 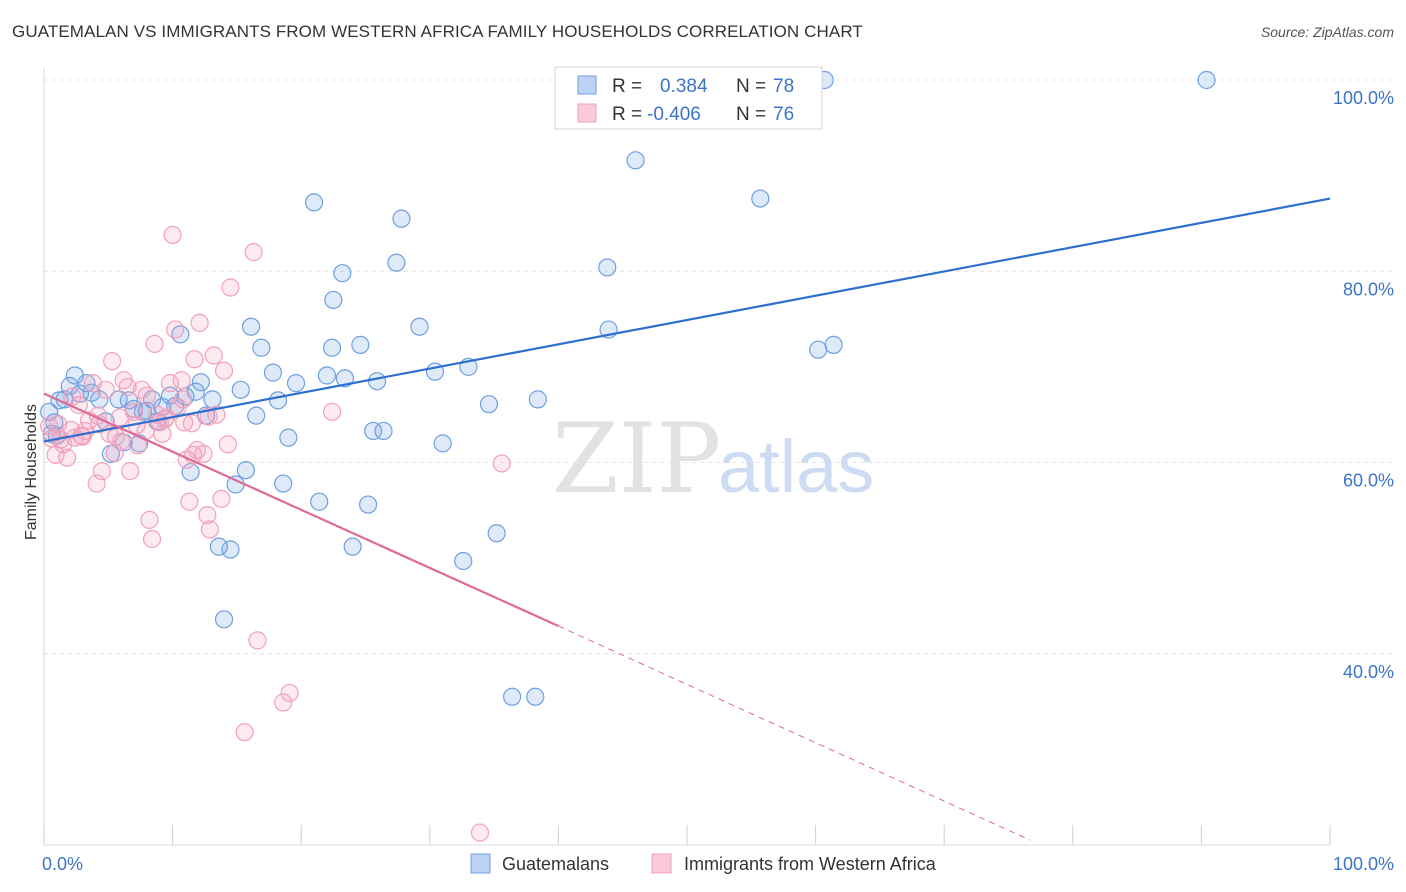 I want to click on legend-swatch-western-africa, so click(x=661, y=863).